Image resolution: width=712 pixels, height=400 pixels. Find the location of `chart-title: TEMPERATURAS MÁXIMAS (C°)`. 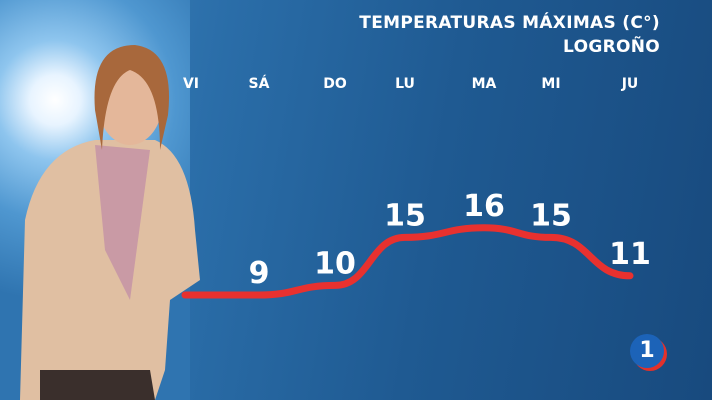

chart-title: TEMPERATURAS MÁXIMAS (C°) is located at coordinates (509, 23).